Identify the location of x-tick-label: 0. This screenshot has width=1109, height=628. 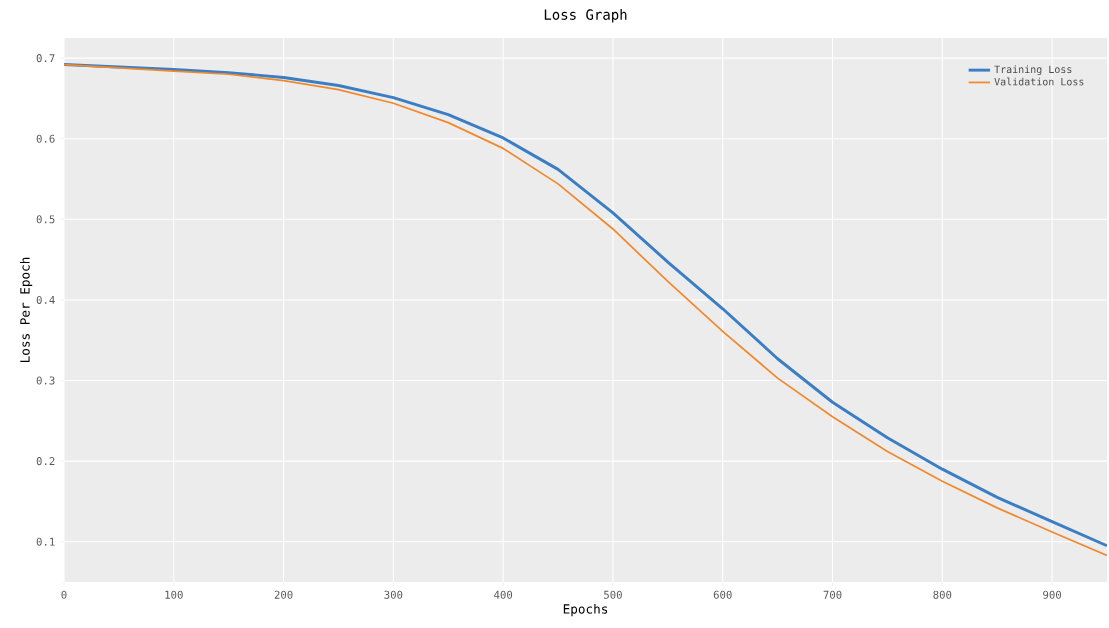
(64, 594).